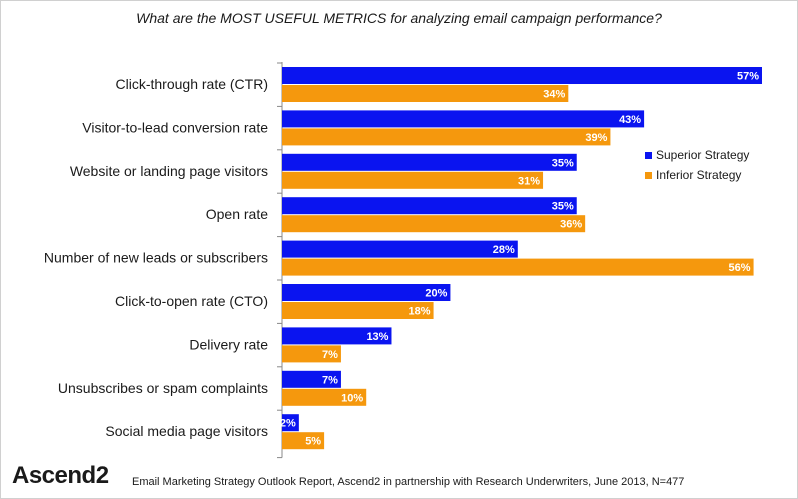 Image resolution: width=798 pixels, height=499 pixels. What do you see at coordinates (54, 475) in the screenshot?
I see `logo-name: Ascend` at bounding box center [54, 475].